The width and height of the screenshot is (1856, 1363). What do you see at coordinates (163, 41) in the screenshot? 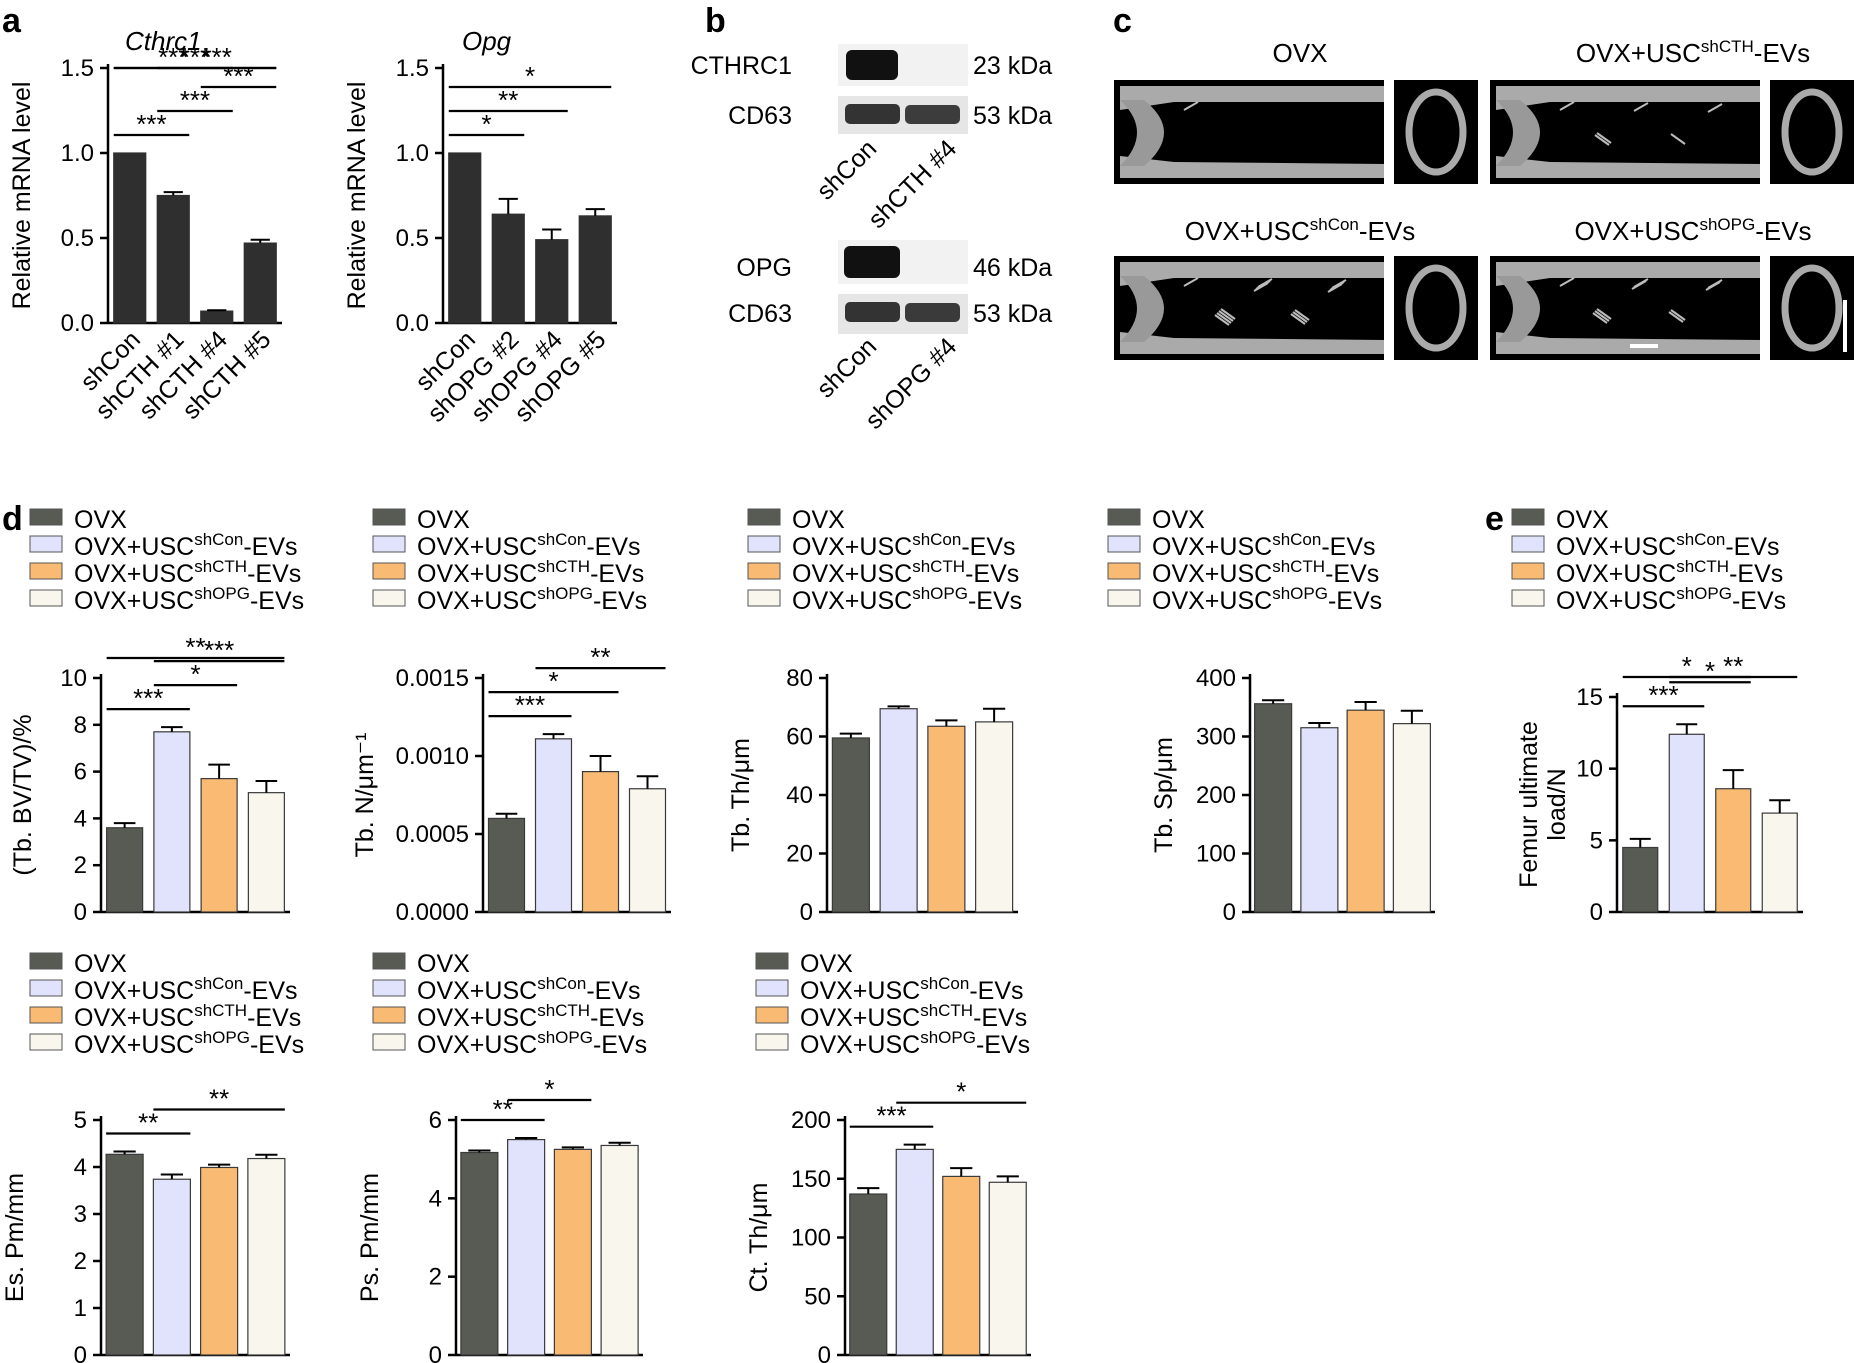
I see `chart-title: Cthrc1` at bounding box center [163, 41].